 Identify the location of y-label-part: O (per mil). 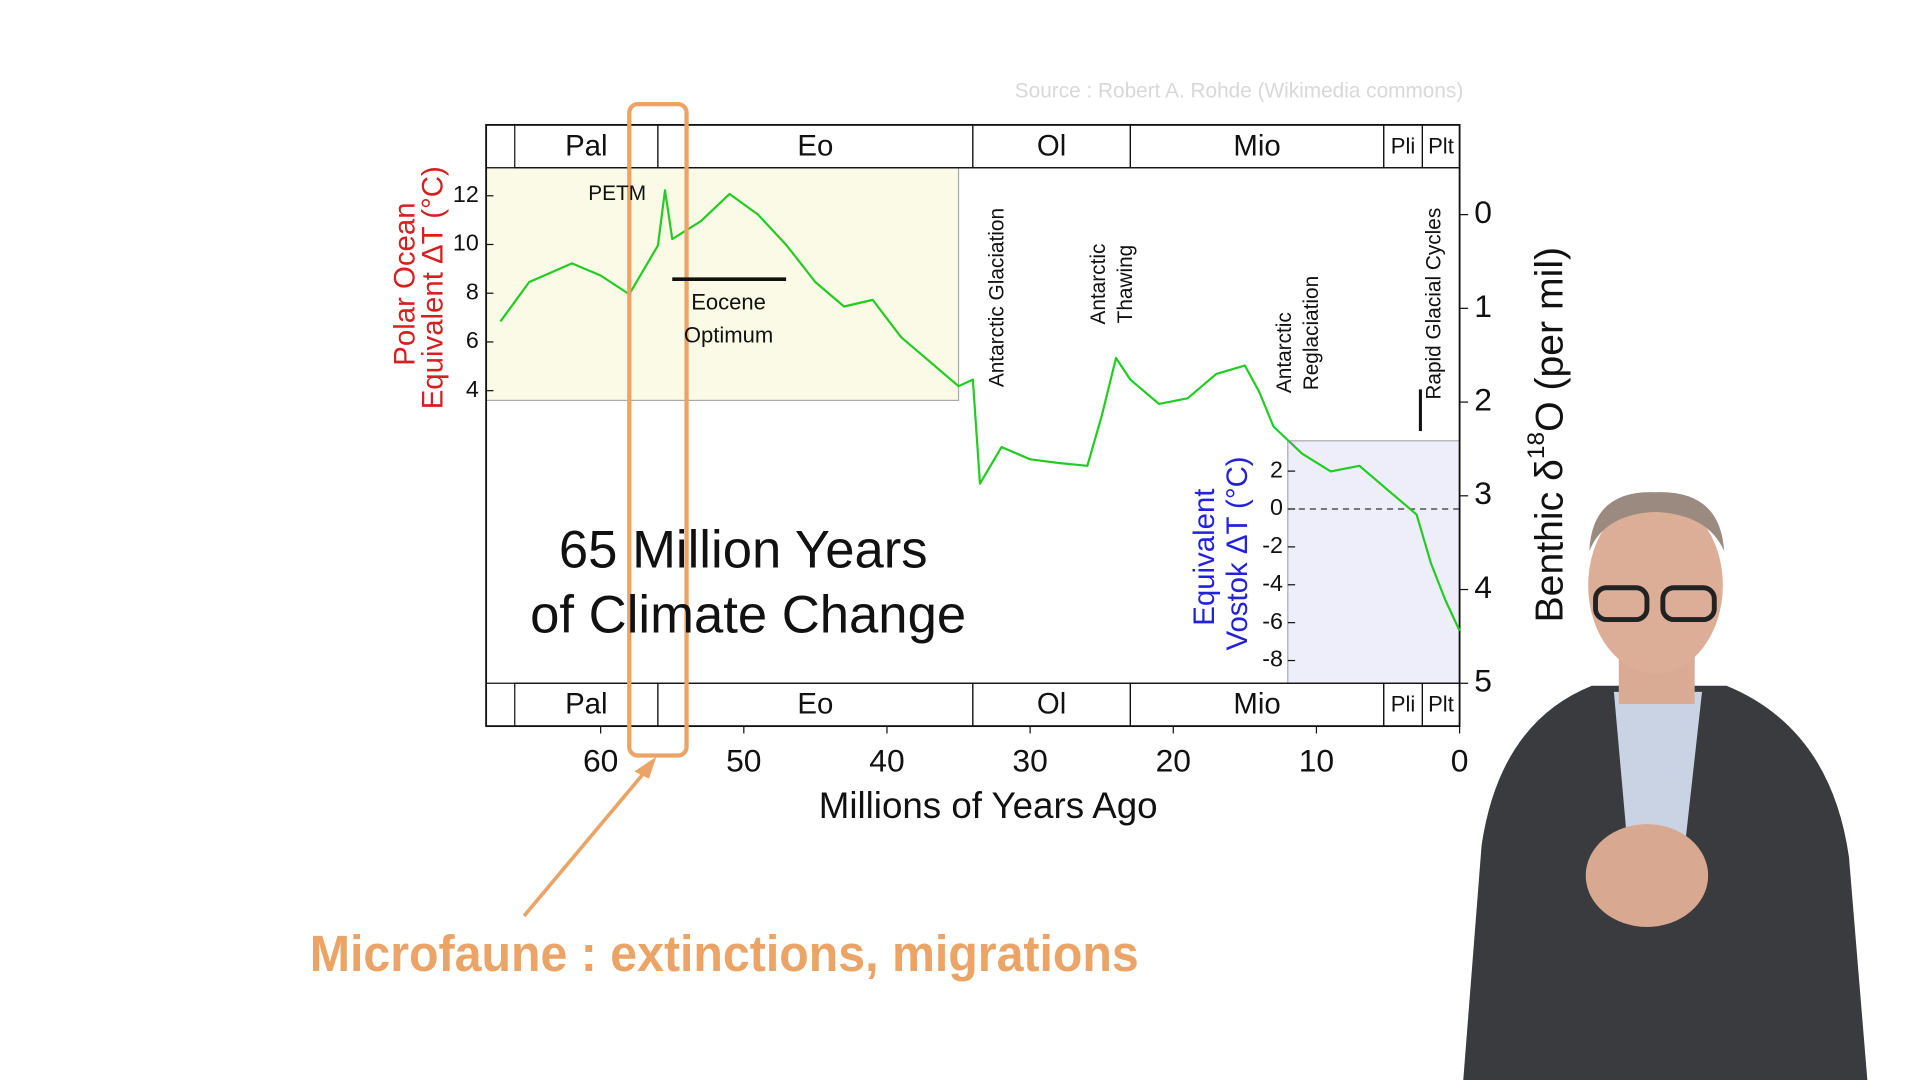
(1550, 339).